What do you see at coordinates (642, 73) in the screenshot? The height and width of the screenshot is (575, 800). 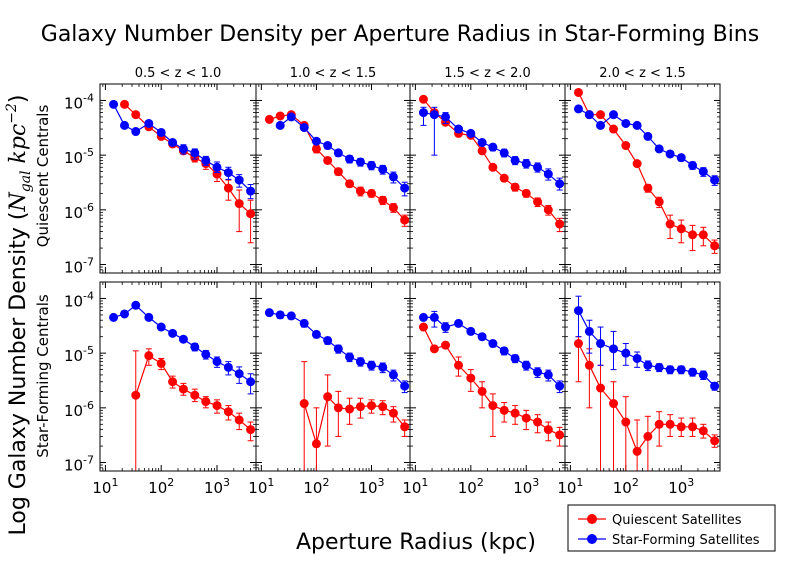 I see `column-title-3: 2.0 < z < 1.5` at bounding box center [642, 73].